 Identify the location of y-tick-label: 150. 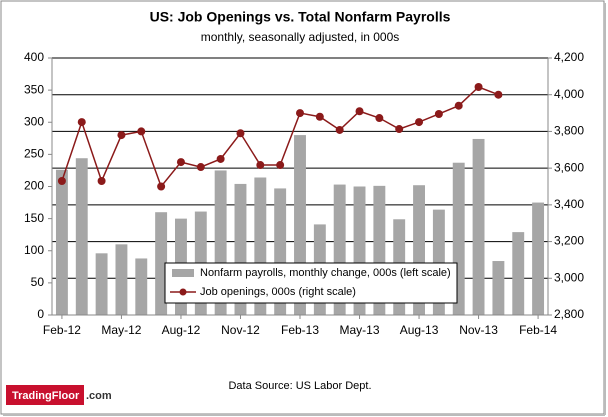
(34, 218).